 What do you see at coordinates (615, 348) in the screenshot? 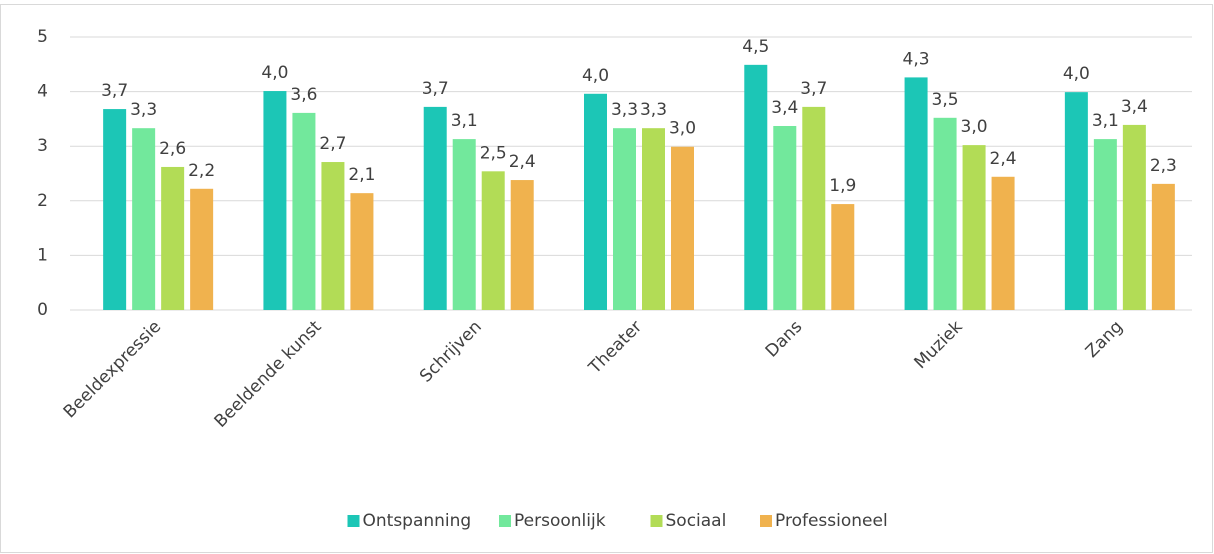
I see `x-tick-label: Theater` at bounding box center [615, 348].